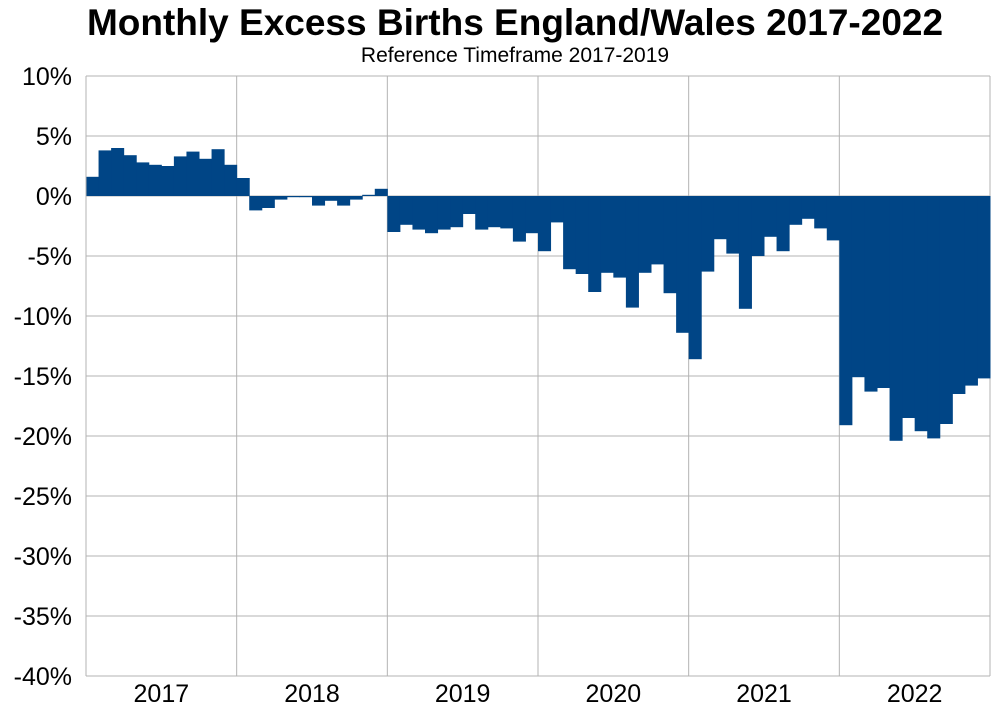 This screenshot has height=706, width=1004. I want to click on y-tick-label: 5%, so click(54, 137).